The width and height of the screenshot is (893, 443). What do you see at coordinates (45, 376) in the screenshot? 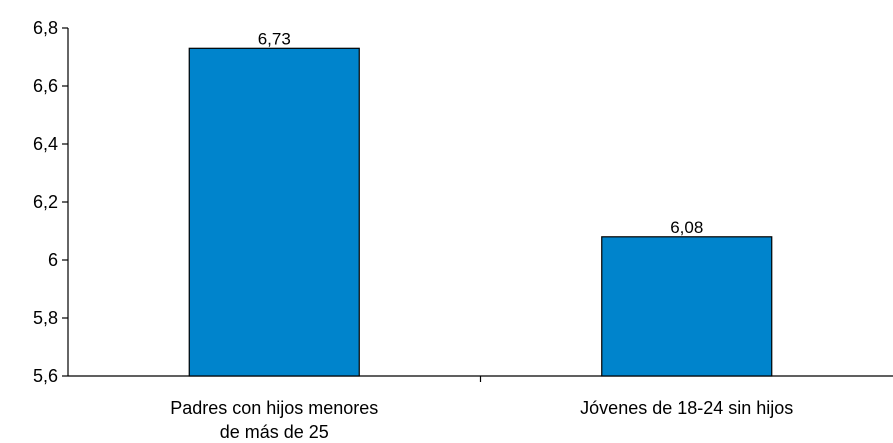
I see `y-tick-label: 5,6` at bounding box center [45, 376].